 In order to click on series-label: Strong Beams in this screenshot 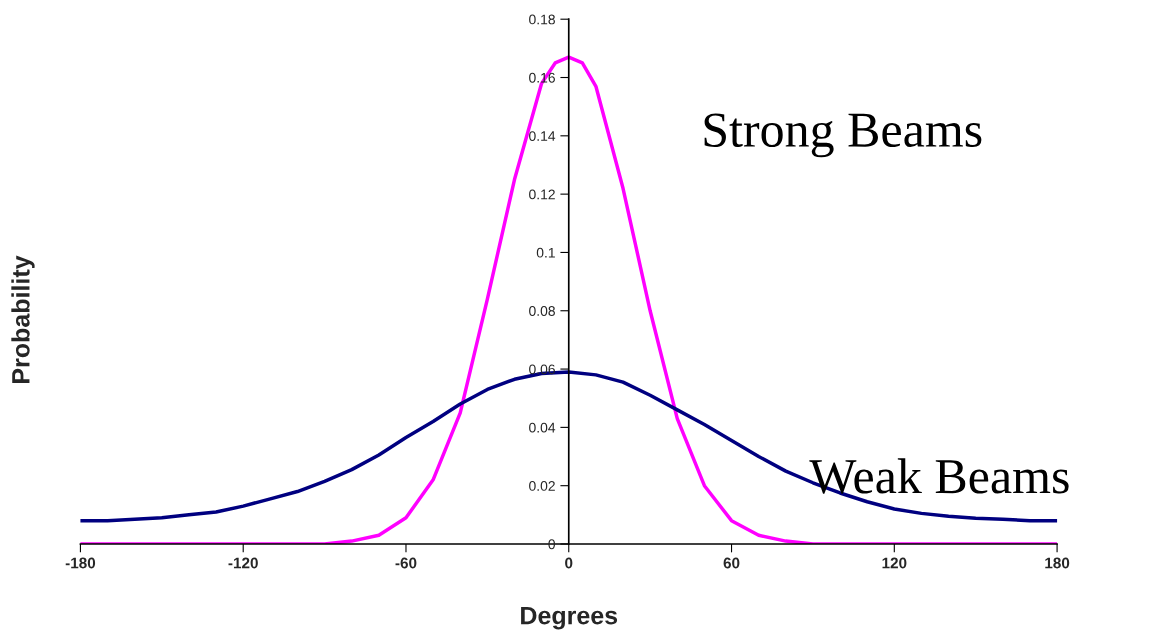, I will do `click(843, 135)`.